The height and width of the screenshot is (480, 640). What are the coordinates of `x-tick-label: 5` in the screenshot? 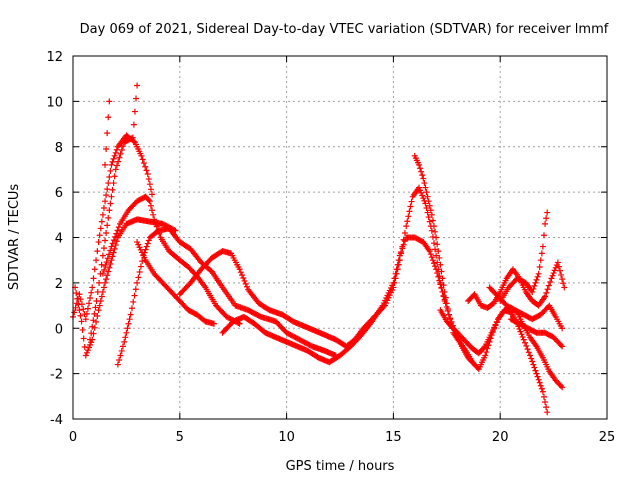 It's located at (180, 437).